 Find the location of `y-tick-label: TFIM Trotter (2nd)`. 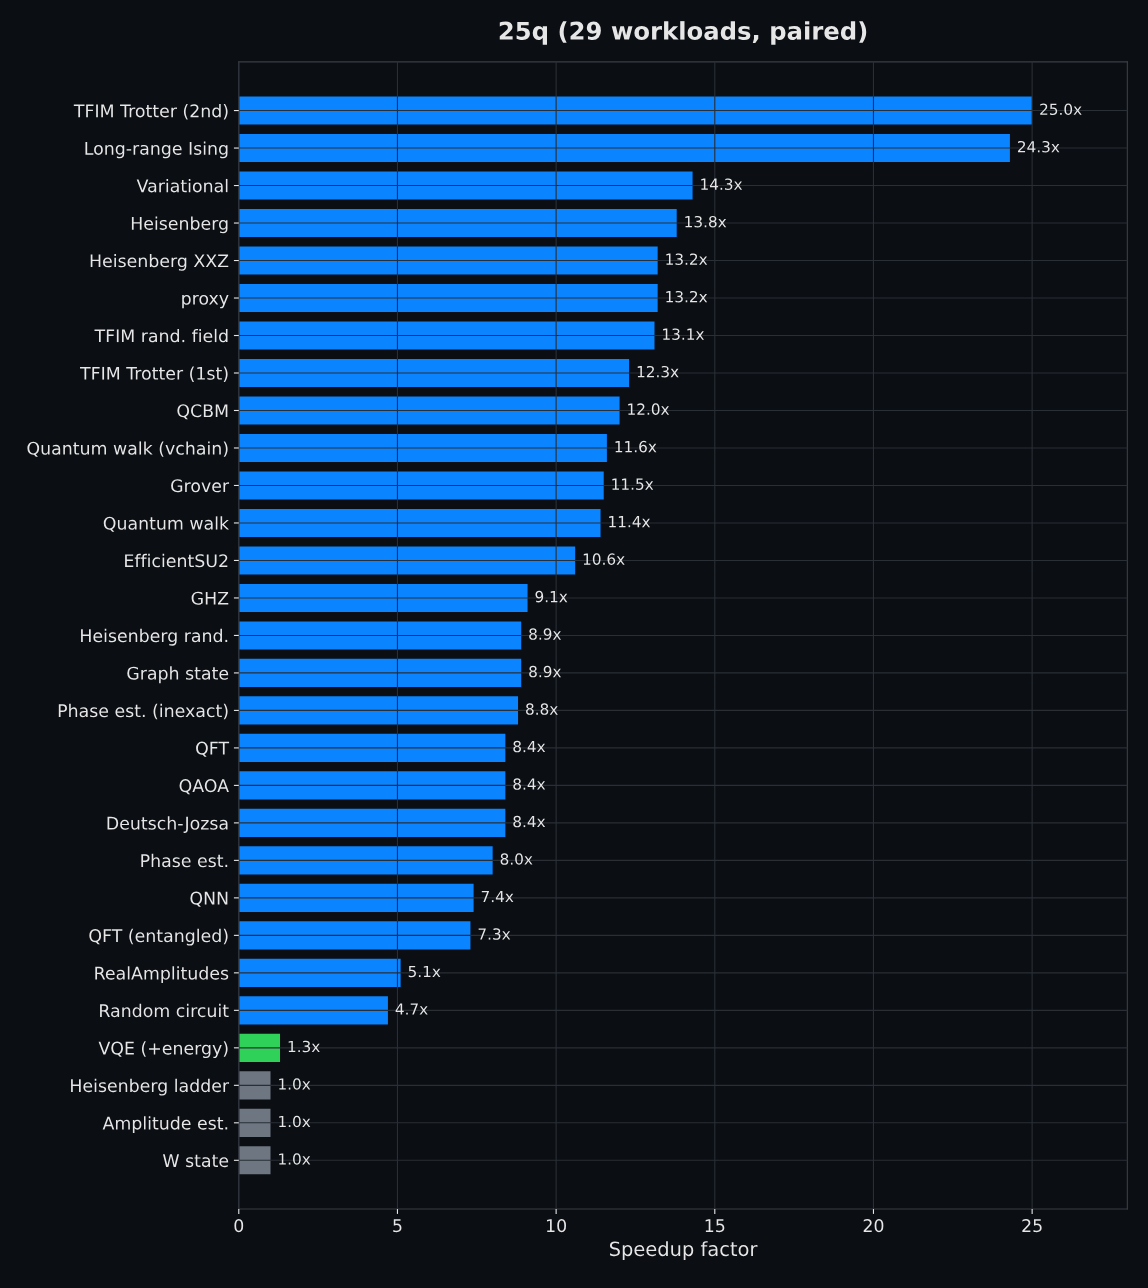

y-tick-label: TFIM Trotter (2nd) is located at coordinates (150, 111).